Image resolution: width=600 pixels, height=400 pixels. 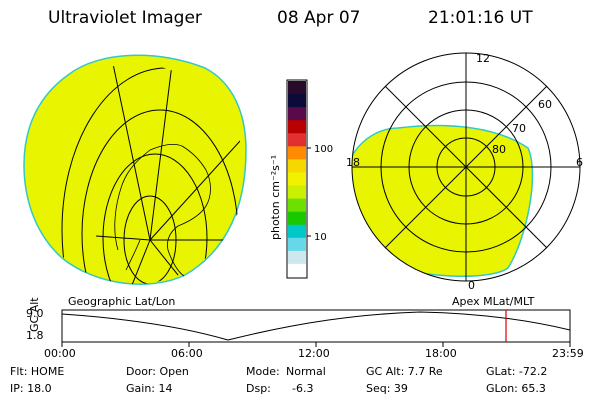 I want to click on left-panel-caption: Geographic Lat/Lon, so click(x=122, y=301).